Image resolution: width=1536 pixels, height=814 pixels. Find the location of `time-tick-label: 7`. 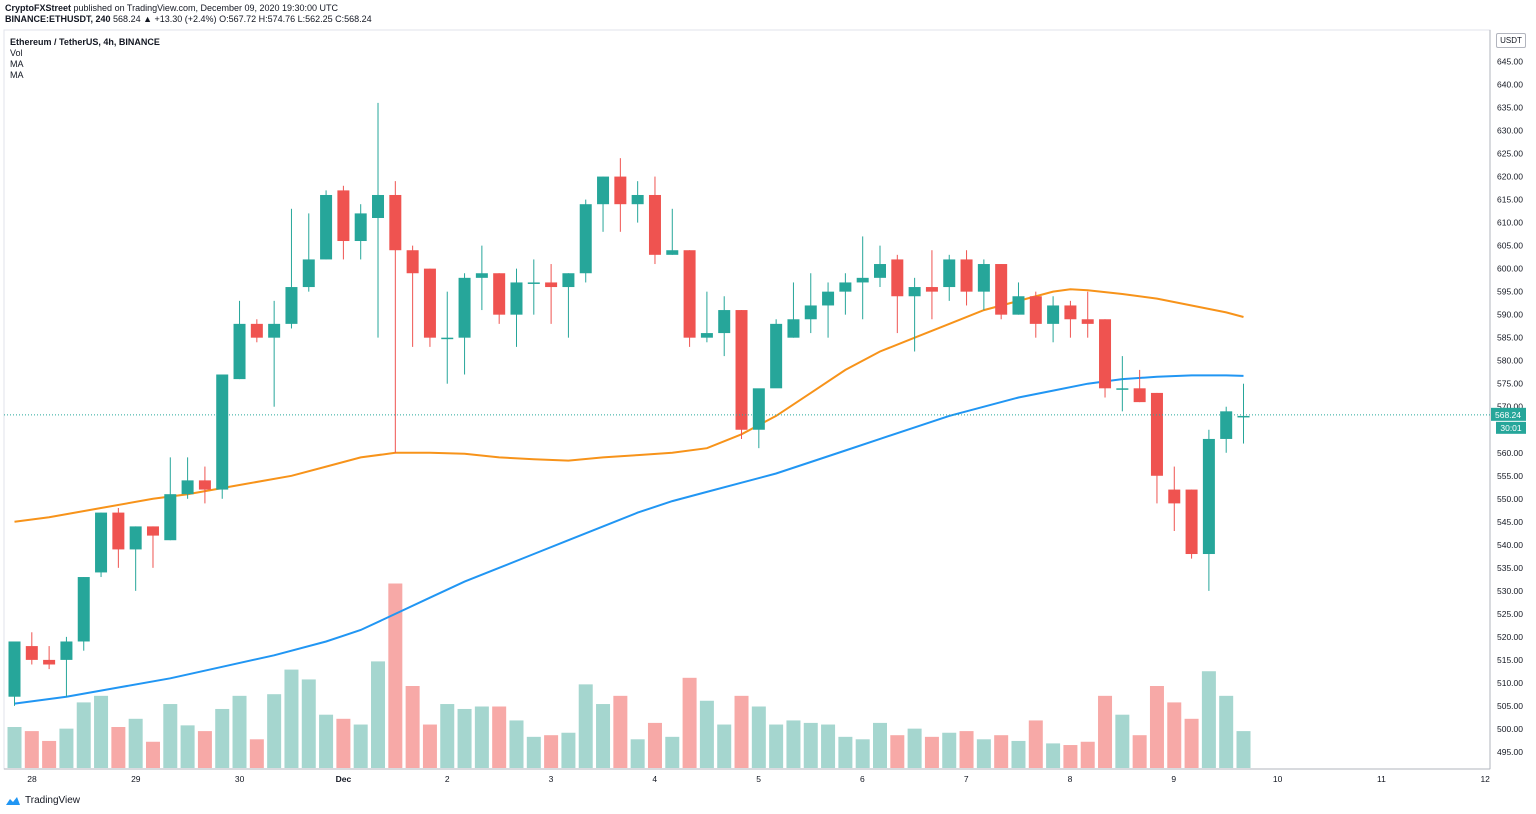

time-tick-label: 7 is located at coordinates (966, 779).